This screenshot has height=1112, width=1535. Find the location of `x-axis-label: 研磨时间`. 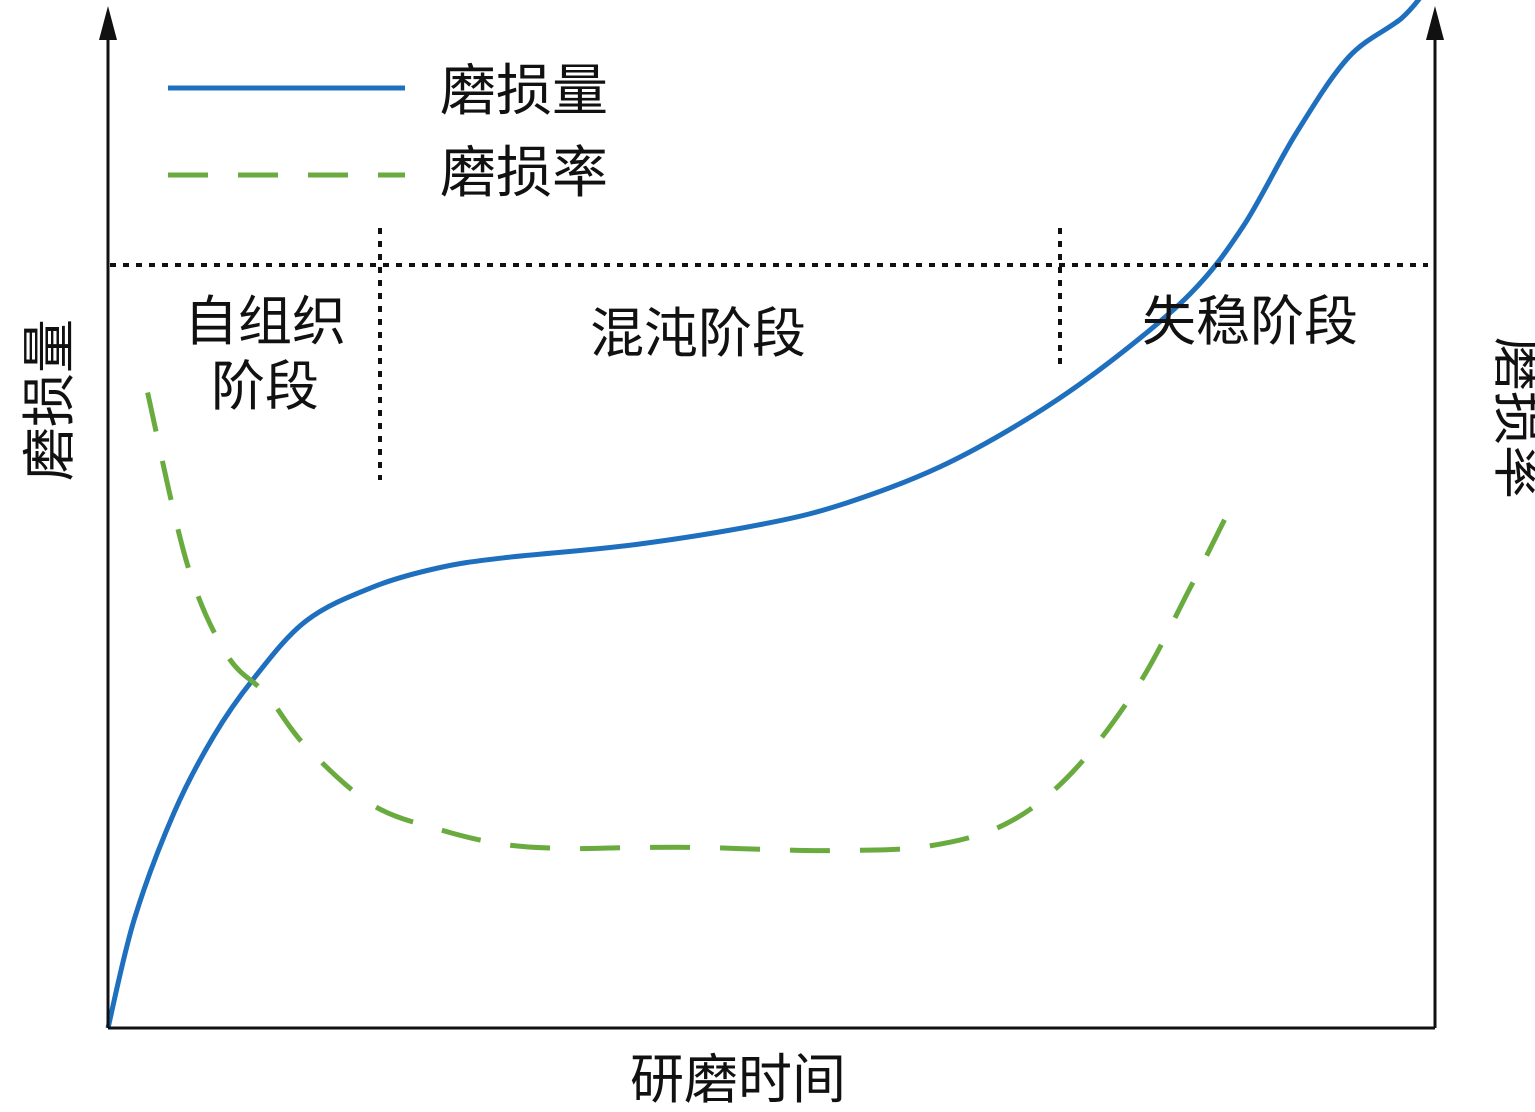

x-axis-label: 研磨时间 is located at coordinates (738, 1079).